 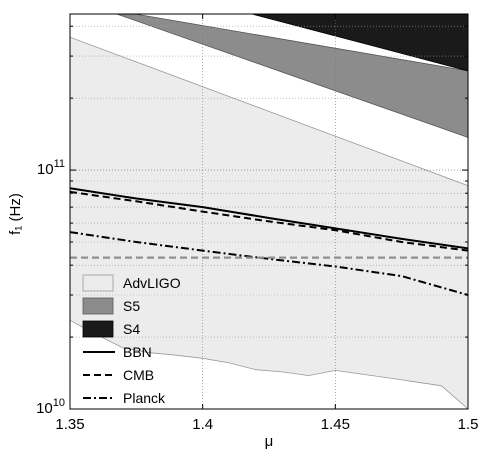 What do you see at coordinates (269, 263) in the screenshot?
I see `series-line-planck` at bounding box center [269, 263].